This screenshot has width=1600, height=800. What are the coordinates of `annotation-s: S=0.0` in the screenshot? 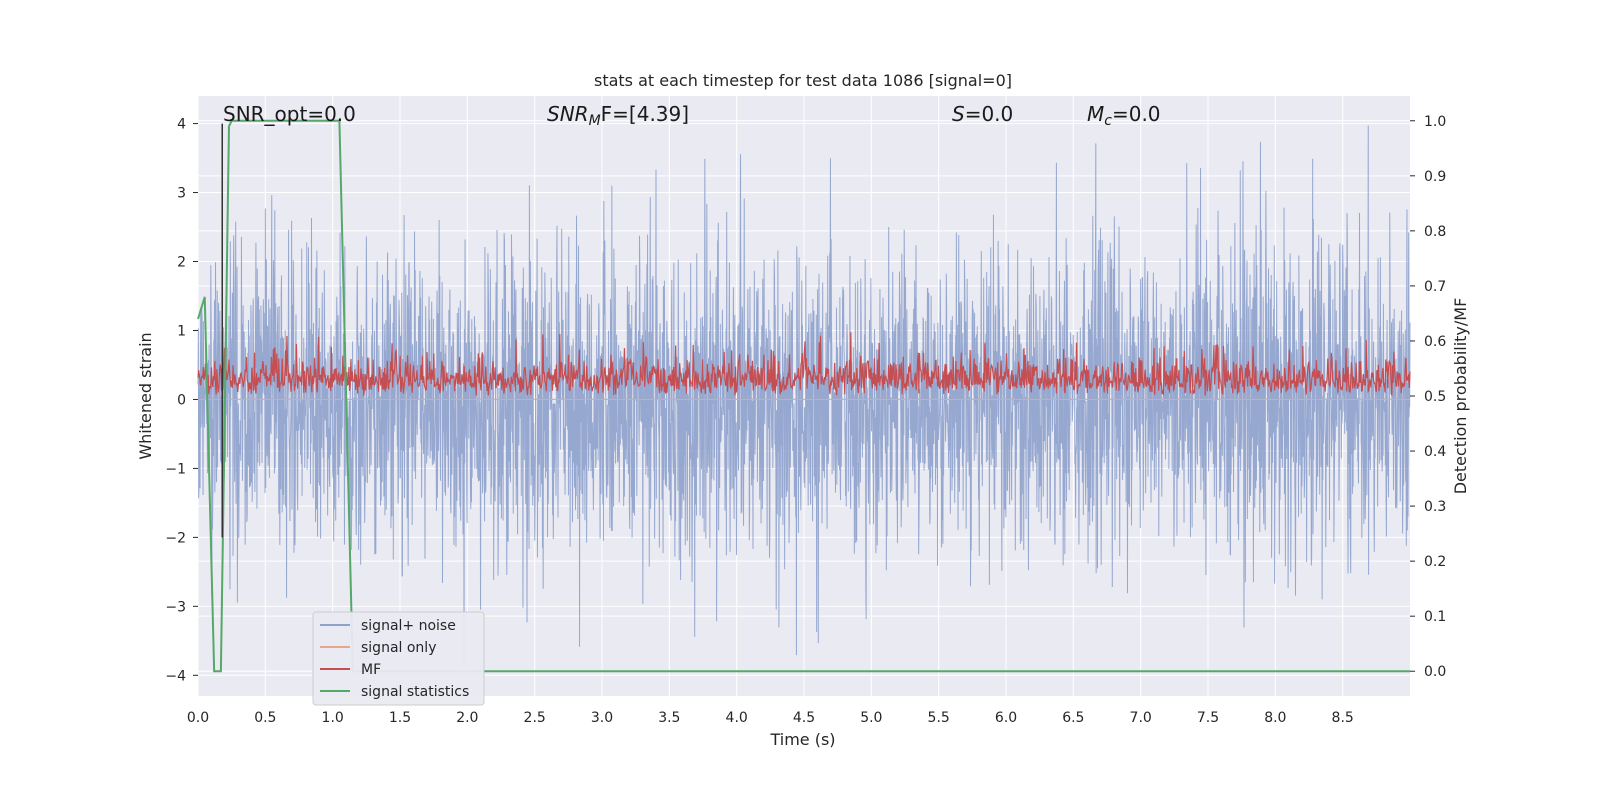 It's located at (982, 114).